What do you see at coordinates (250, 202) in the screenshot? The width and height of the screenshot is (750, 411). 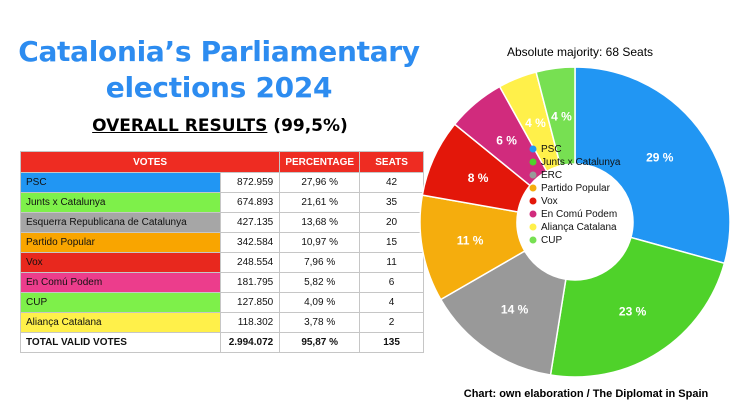 I see `votes-cell: 674.893` at bounding box center [250, 202].